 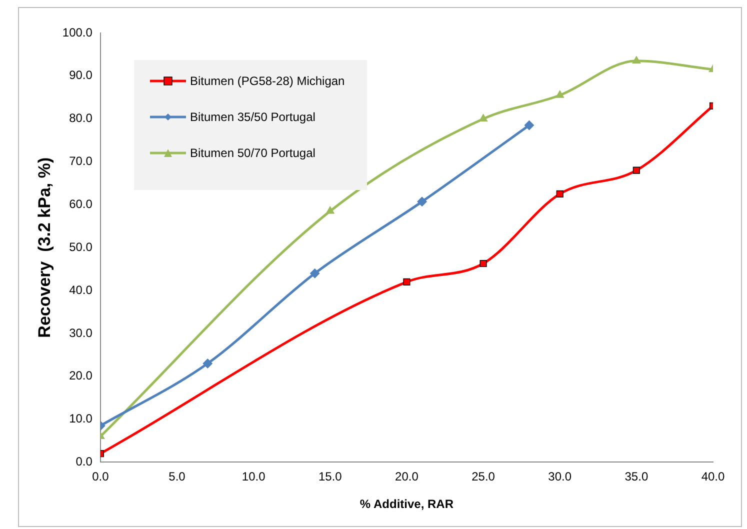 What do you see at coordinates (84, 461) in the screenshot?
I see `y-tick-label: 0.0` at bounding box center [84, 461].